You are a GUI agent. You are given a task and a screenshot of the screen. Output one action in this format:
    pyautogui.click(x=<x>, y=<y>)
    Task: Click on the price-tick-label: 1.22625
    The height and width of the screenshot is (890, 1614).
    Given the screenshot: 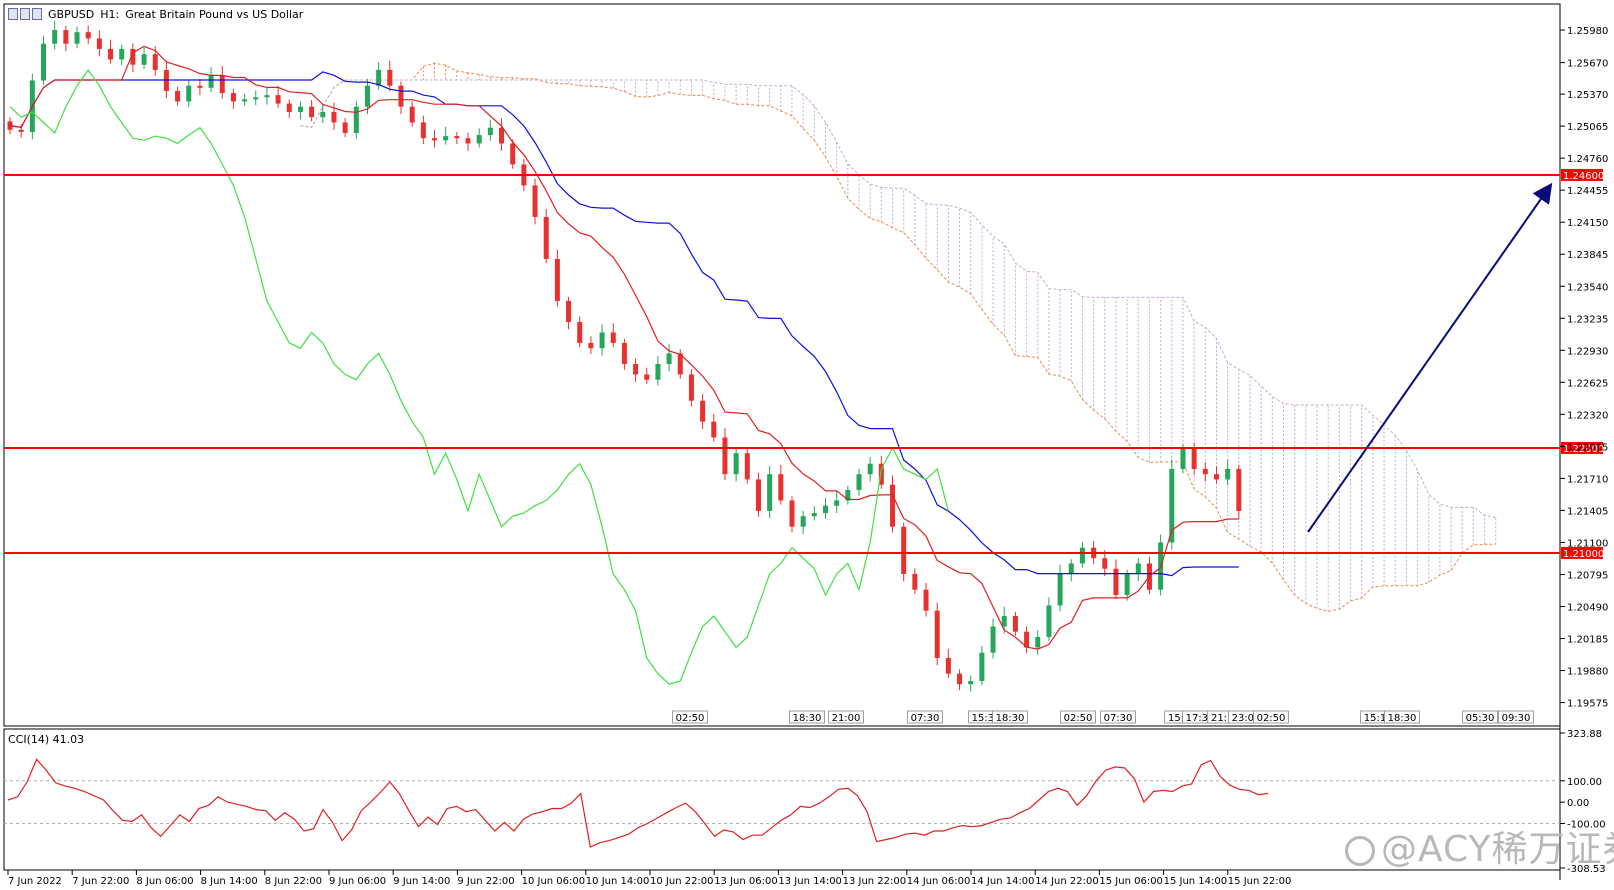 What is the action you would take?
    pyautogui.click(x=1587, y=383)
    